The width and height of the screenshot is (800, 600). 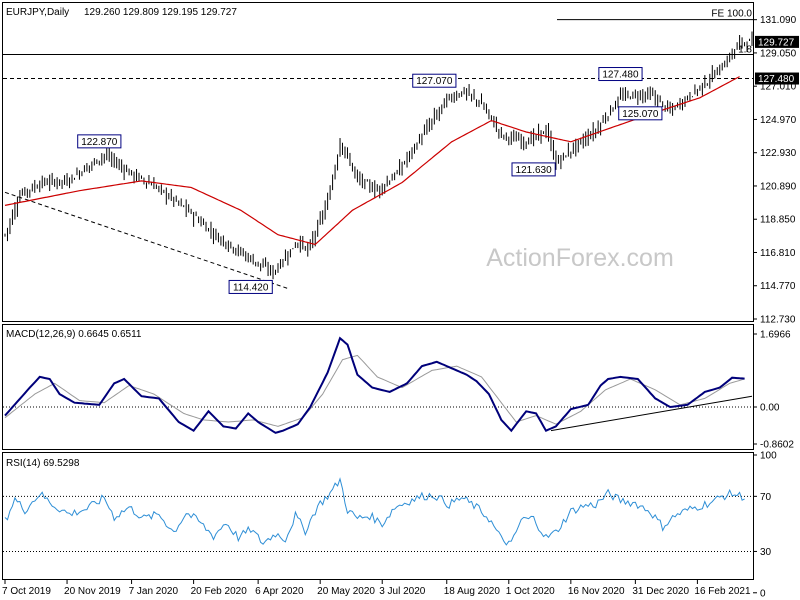 I want to click on y-tick-label: 112.730, so click(x=778, y=320).